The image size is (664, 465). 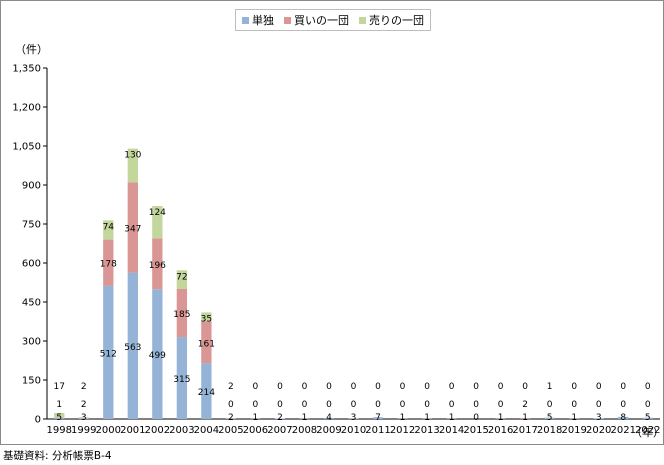 What do you see at coordinates (316, 20) in the screenshot?
I see `legend-item-buy-group: 買いの一団` at bounding box center [316, 20].